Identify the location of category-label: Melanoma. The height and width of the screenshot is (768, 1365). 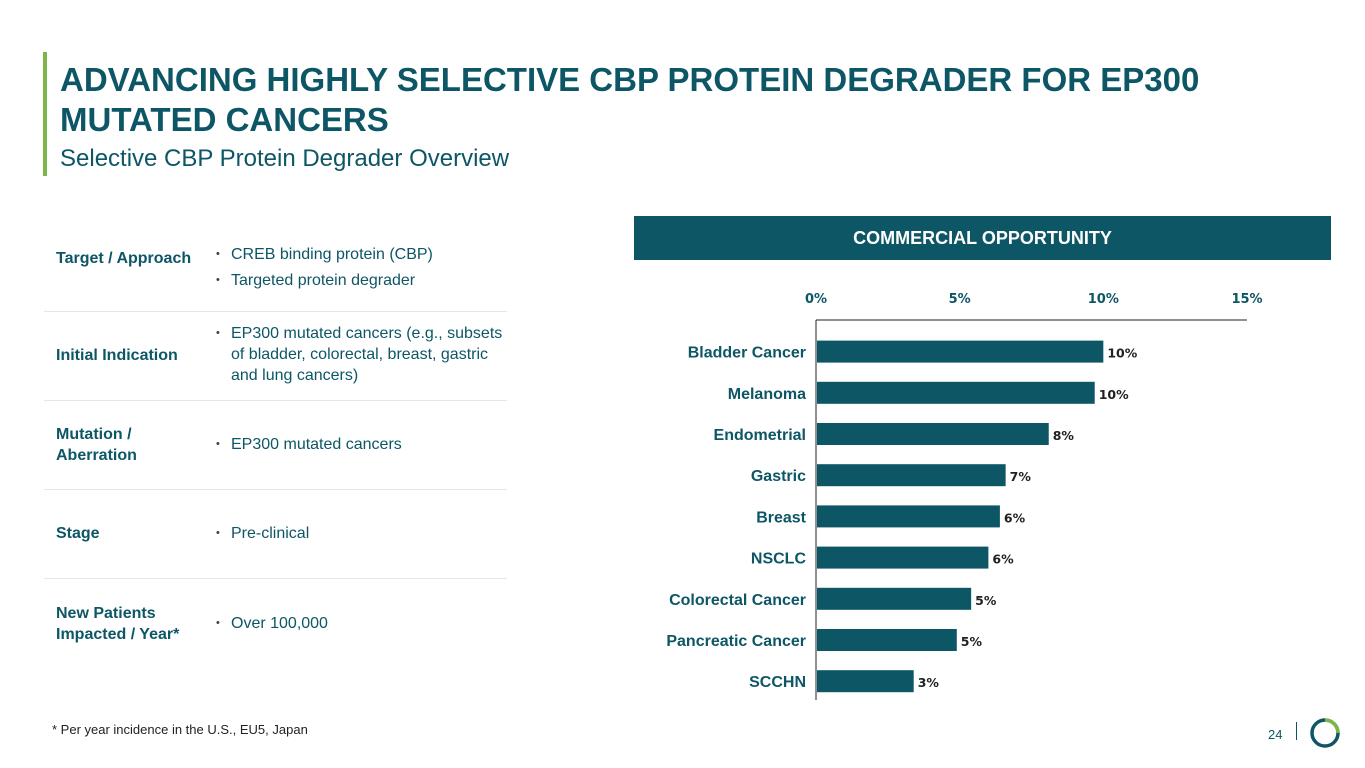
(767, 394).